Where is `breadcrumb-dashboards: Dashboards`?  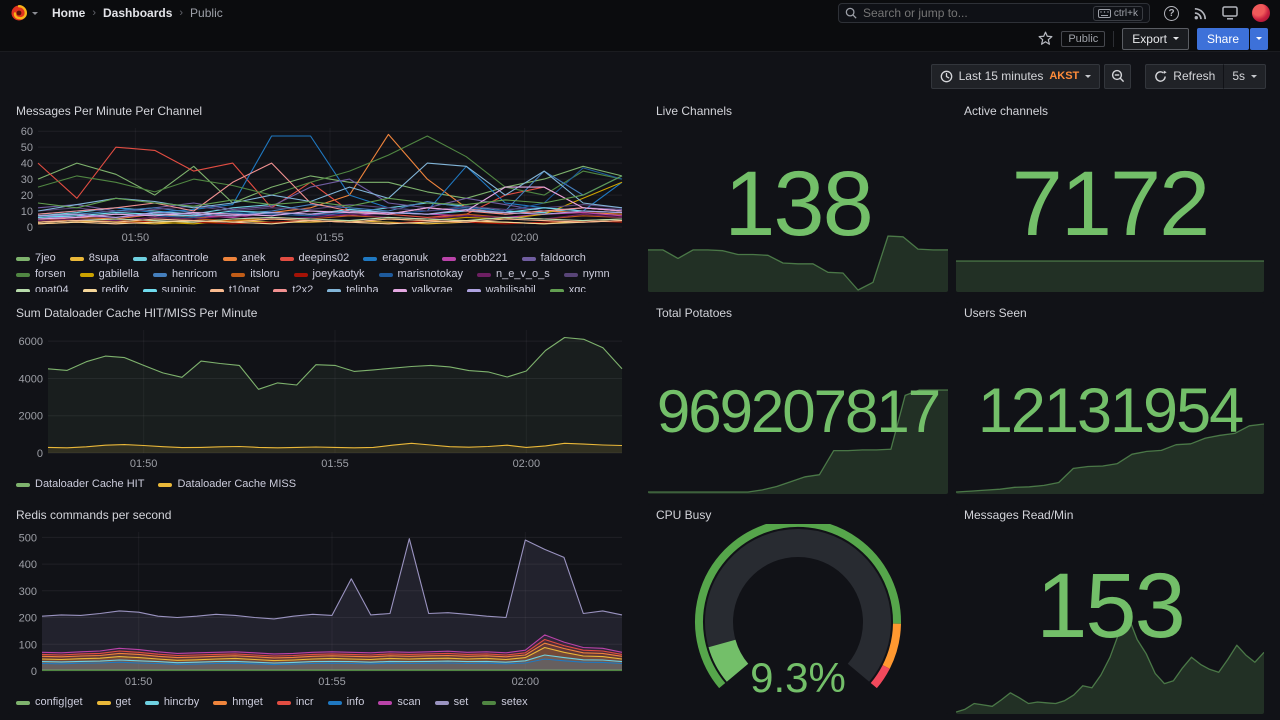 breadcrumb-dashboards: Dashboards is located at coordinates (138, 13).